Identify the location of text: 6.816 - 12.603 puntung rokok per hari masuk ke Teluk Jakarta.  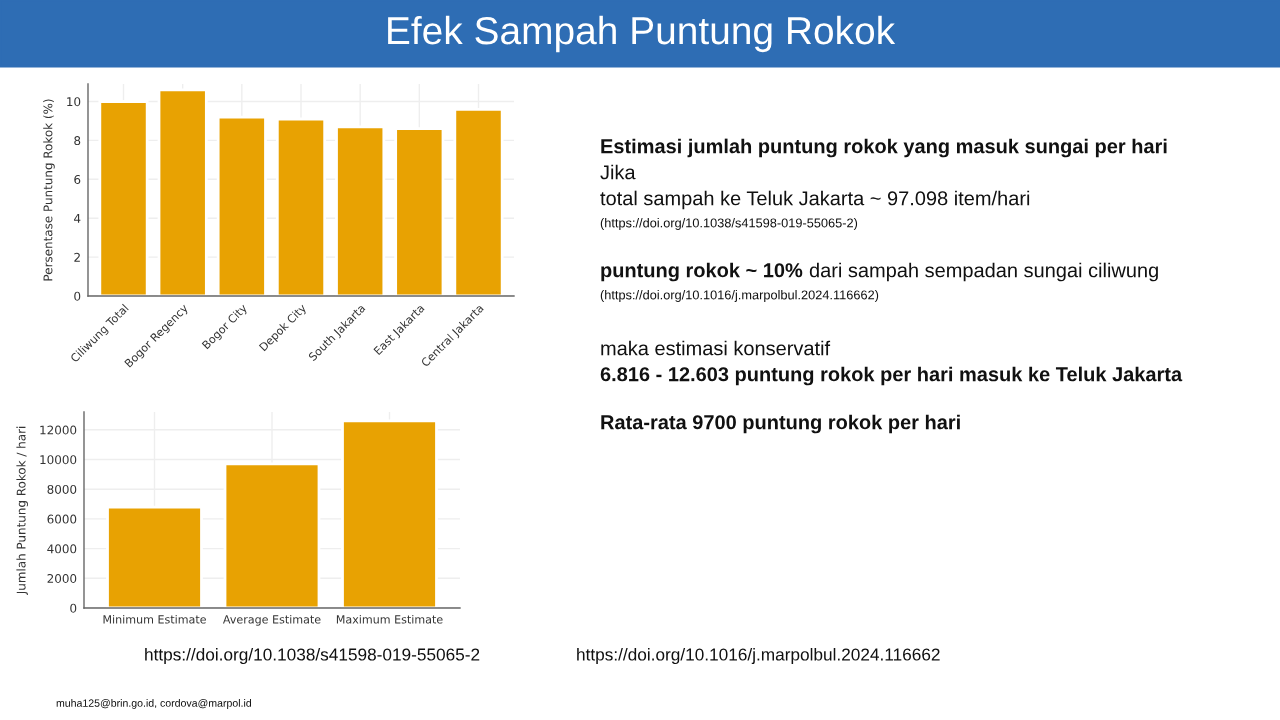
(891, 376).